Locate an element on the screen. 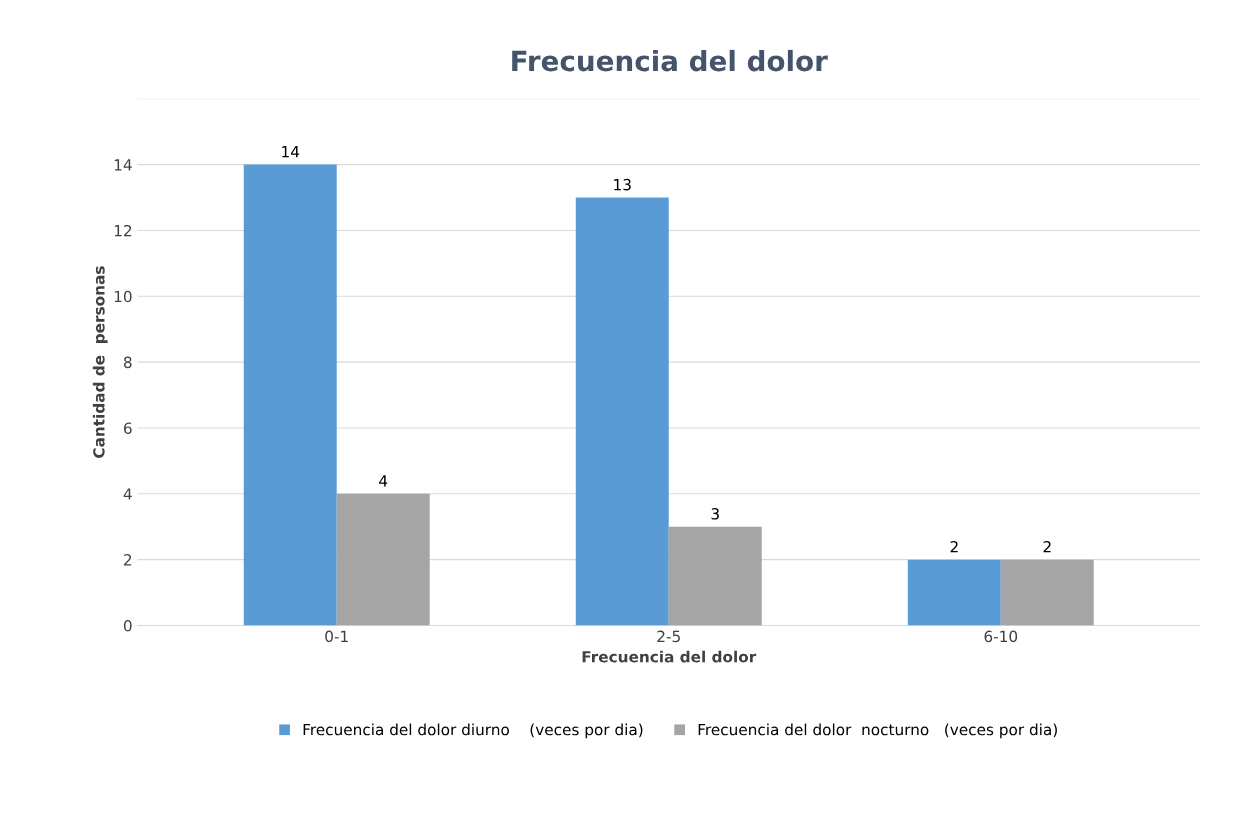 Image resolution: width=1250 pixels, height=823 pixels. chart-title: Frecuencia del dolor is located at coordinates (670, 60).